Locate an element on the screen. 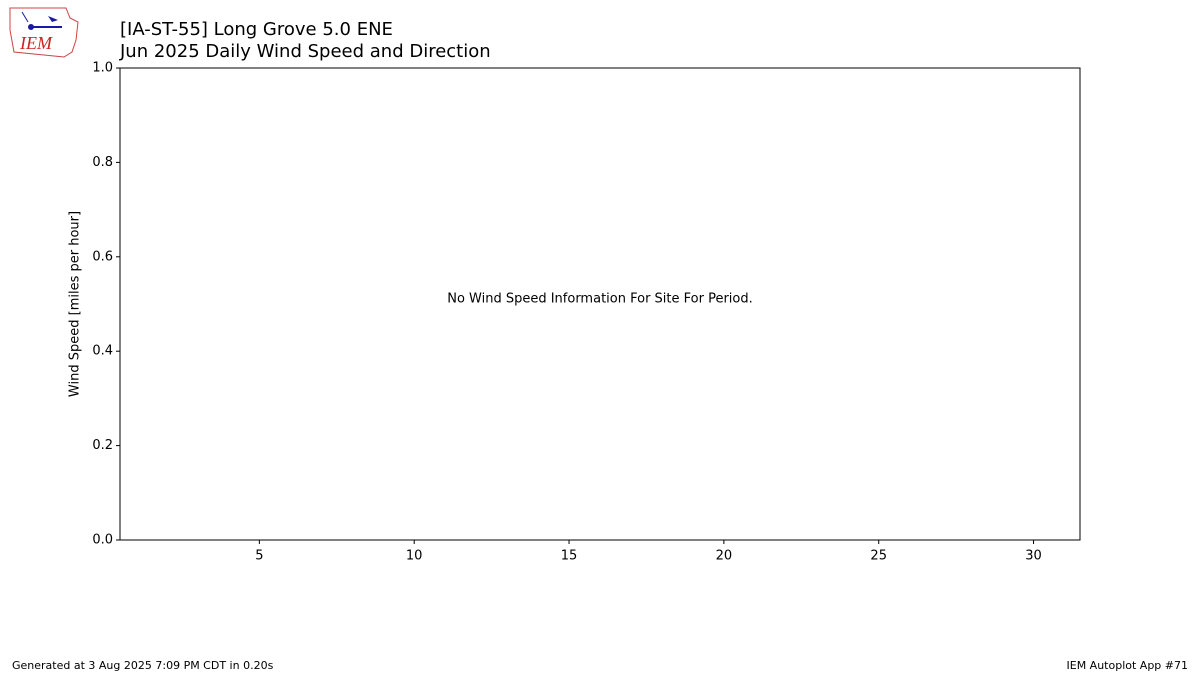  y-tick-label: 0.4 is located at coordinates (102, 351).